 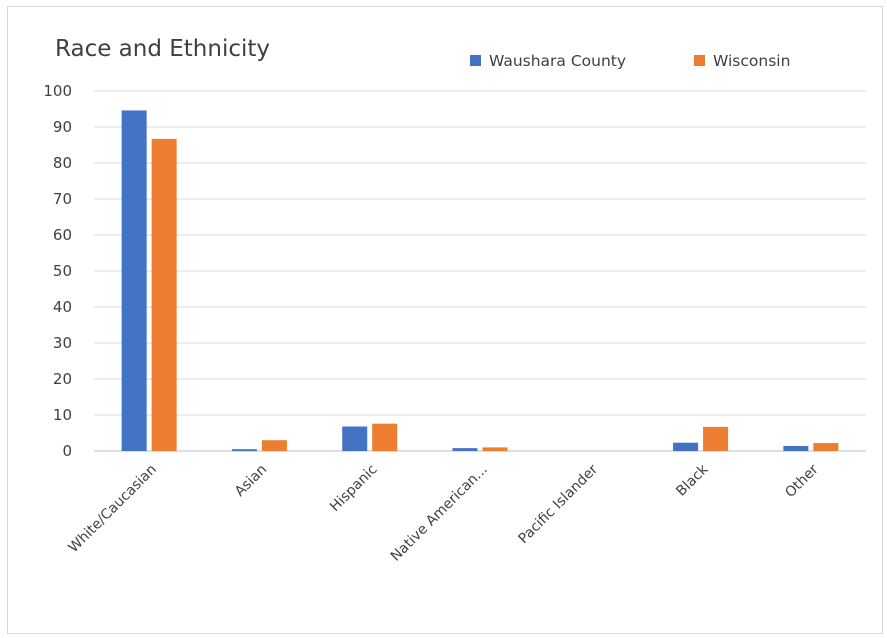 What do you see at coordinates (62, 343) in the screenshot?
I see `y-tick-label: 30` at bounding box center [62, 343].